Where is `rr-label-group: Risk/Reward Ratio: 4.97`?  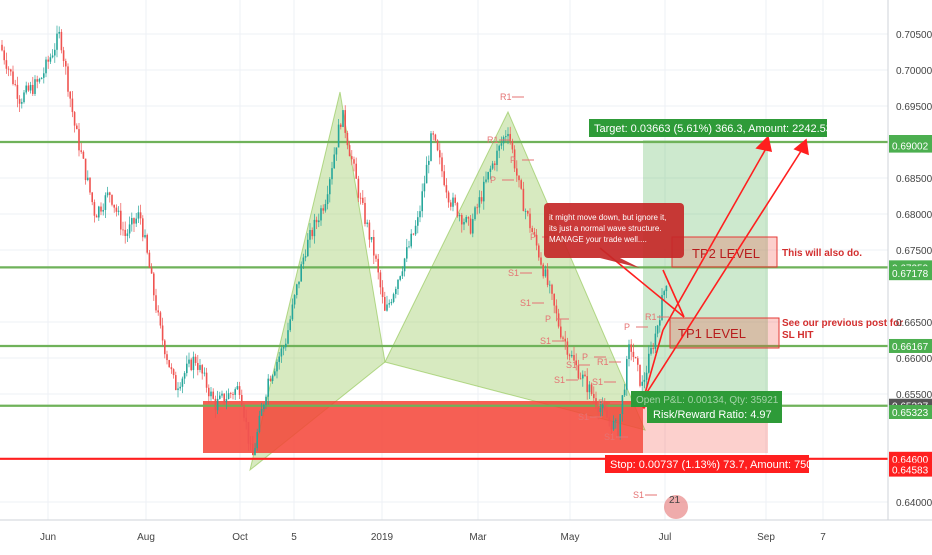
rr-label-group: Risk/Reward Ratio: 4.97 is located at coordinates (714, 414).